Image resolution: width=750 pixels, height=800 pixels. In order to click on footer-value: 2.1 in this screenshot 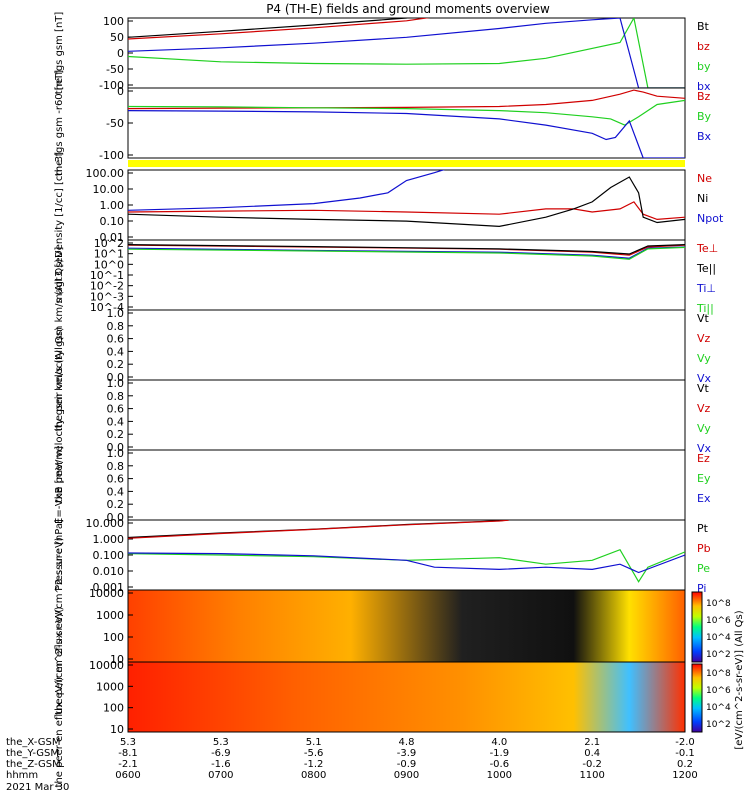, I will do `click(592, 742)`.